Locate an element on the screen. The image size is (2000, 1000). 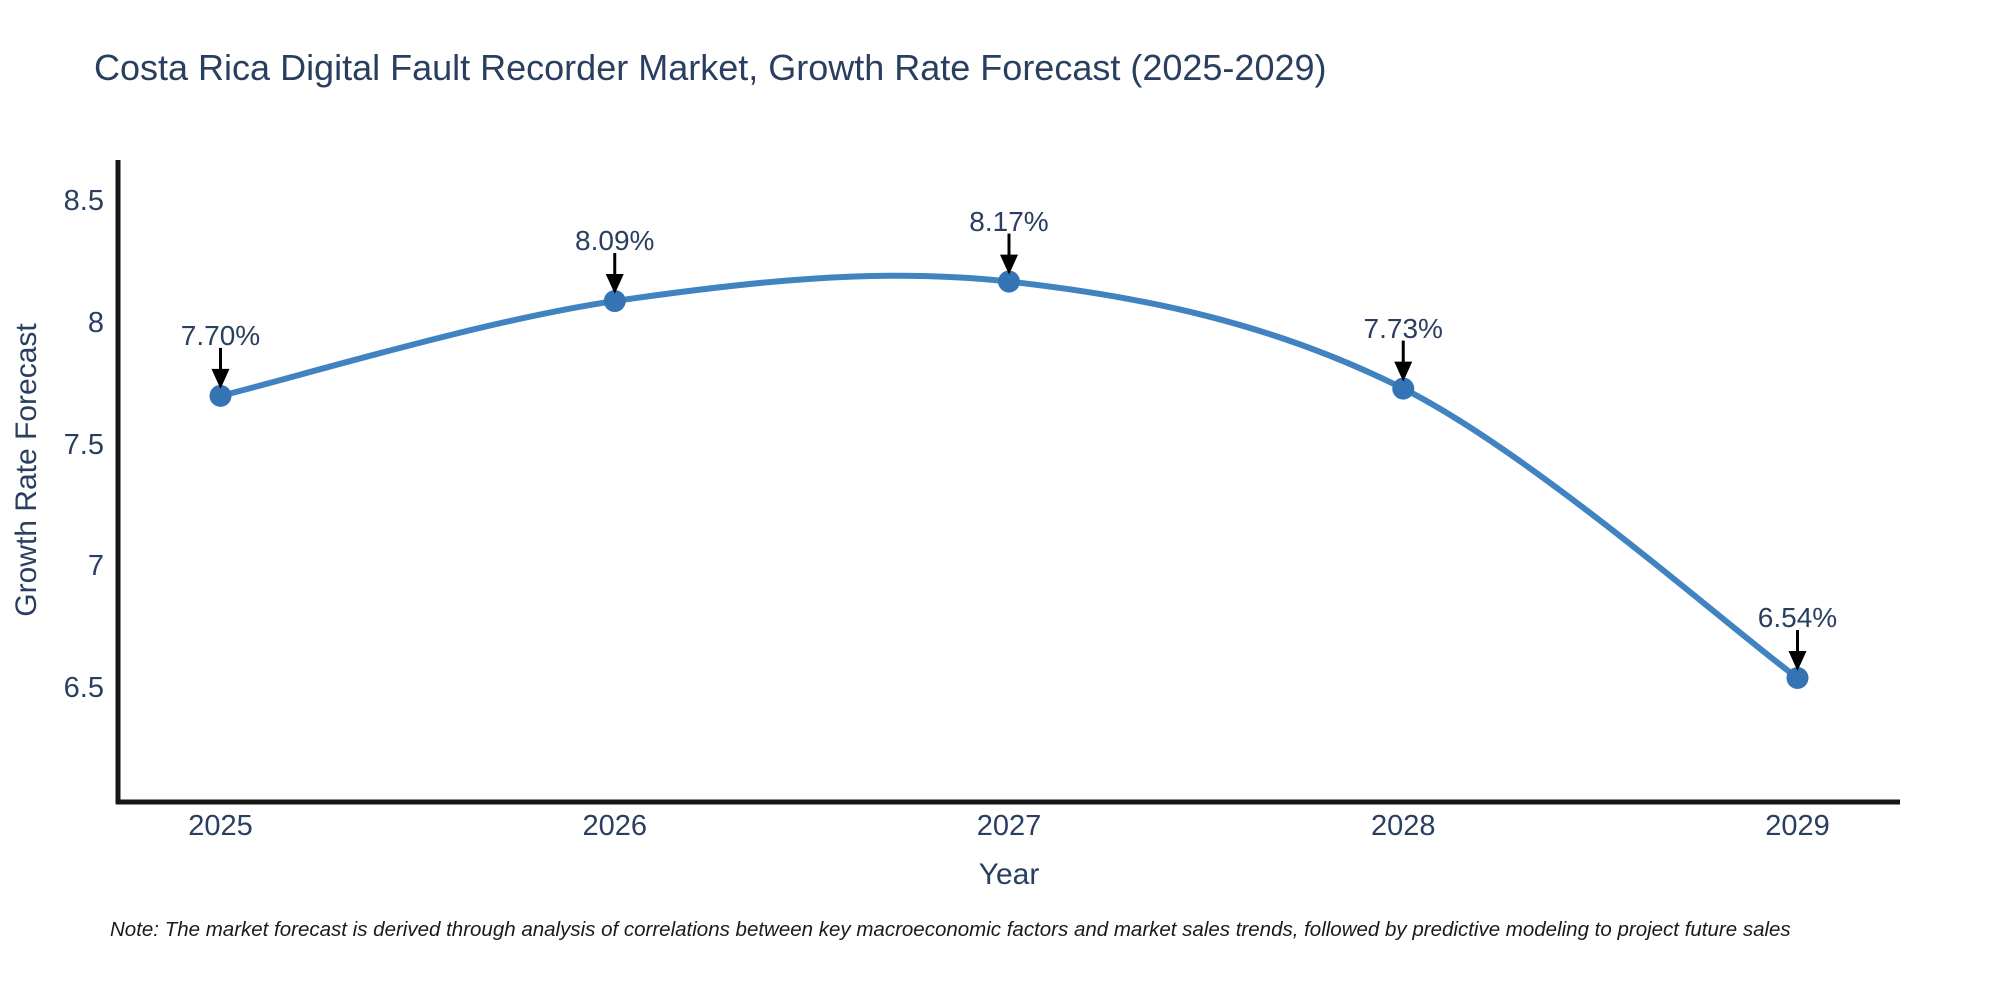
data-point-marker-2029 is located at coordinates (1797, 677).